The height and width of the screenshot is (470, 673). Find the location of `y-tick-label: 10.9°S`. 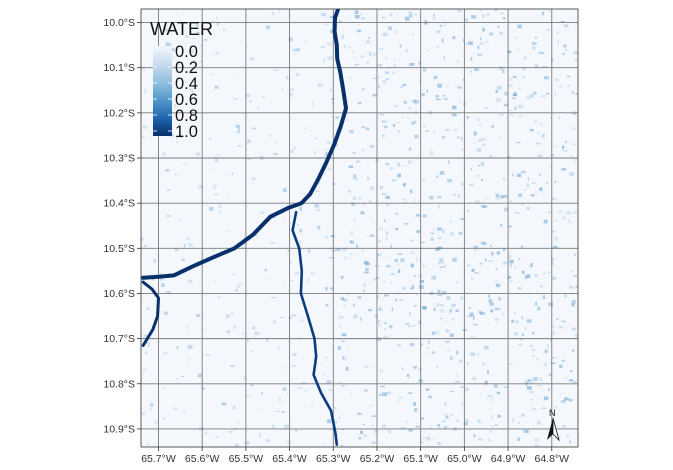

y-tick-label: 10.9°S is located at coordinates (119, 429).